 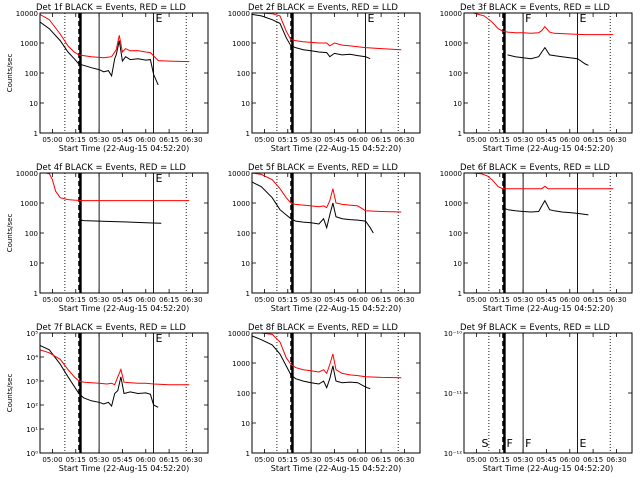 I want to click on y-tick-label: 10¹, so click(x=32, y=430).